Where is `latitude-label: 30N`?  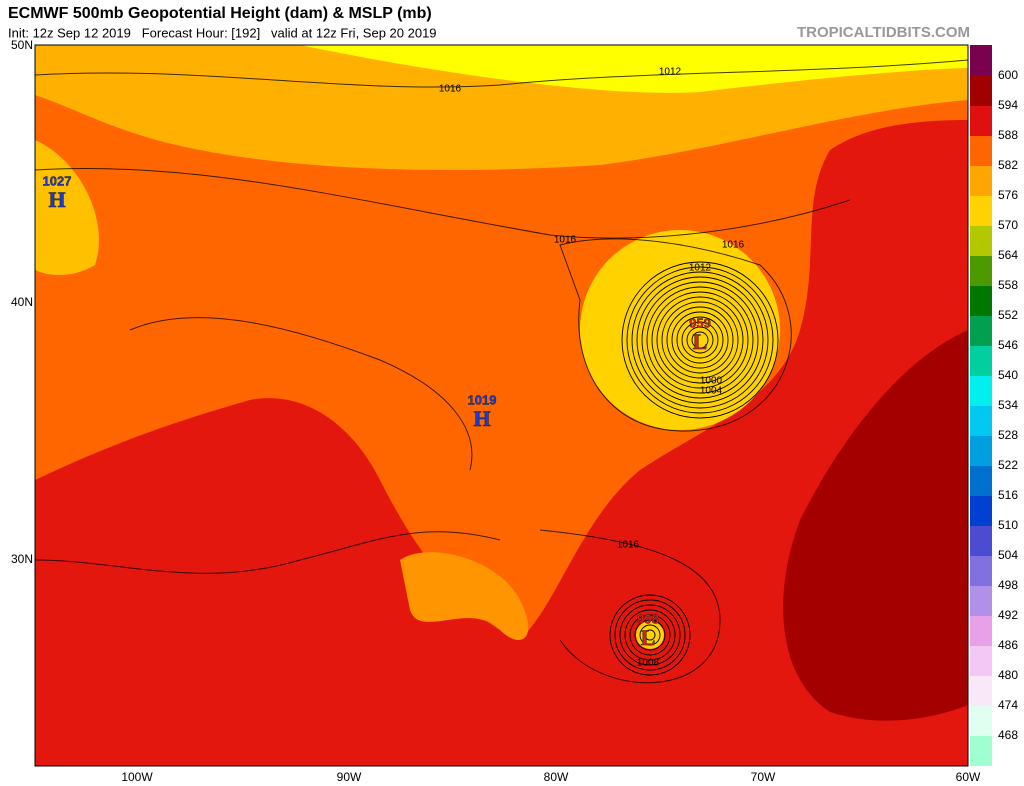
latitude-label: 30N is located at coordinates (22, 559).